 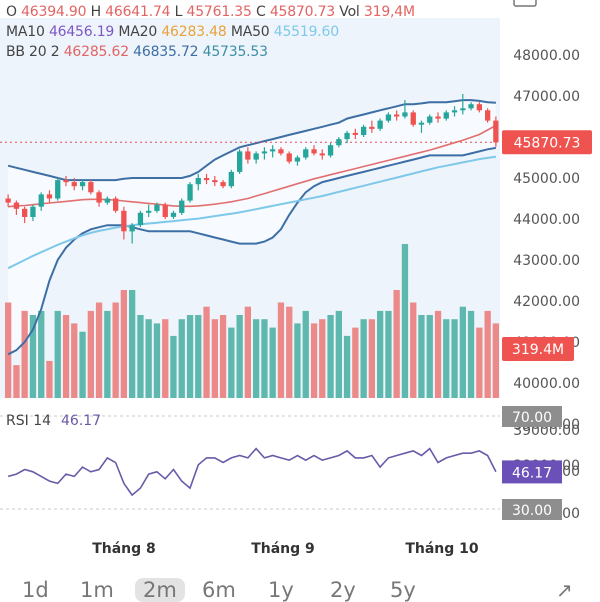 I want to click on timeframe-5y: 5y, so click(x=403, y=590).